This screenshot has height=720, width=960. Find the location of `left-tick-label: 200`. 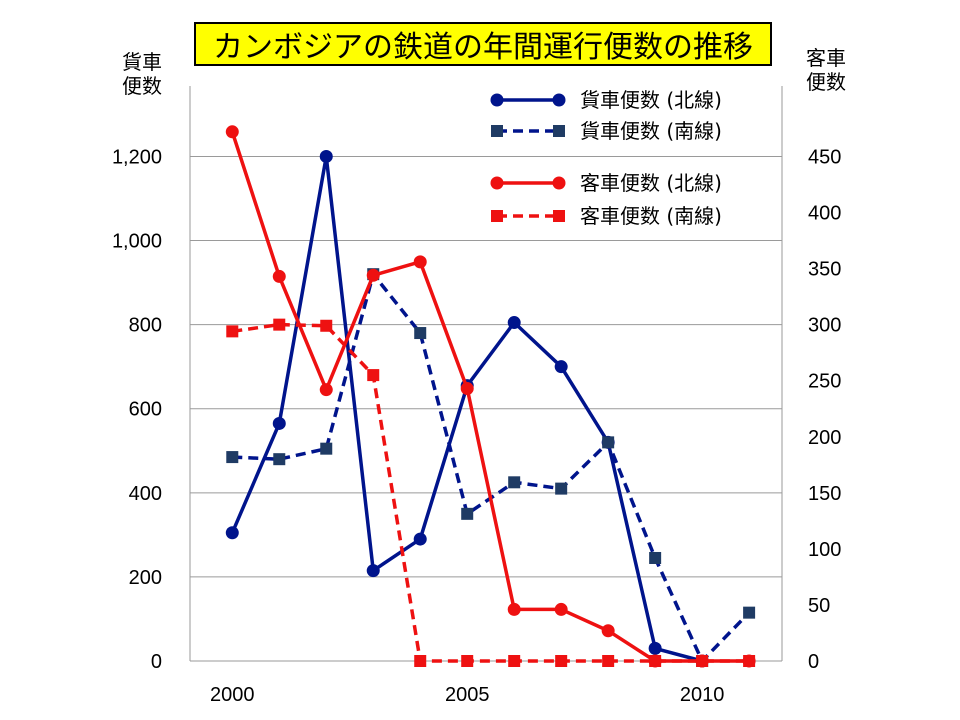

left-tick-label: 200 is located at coordinates (145, 578).